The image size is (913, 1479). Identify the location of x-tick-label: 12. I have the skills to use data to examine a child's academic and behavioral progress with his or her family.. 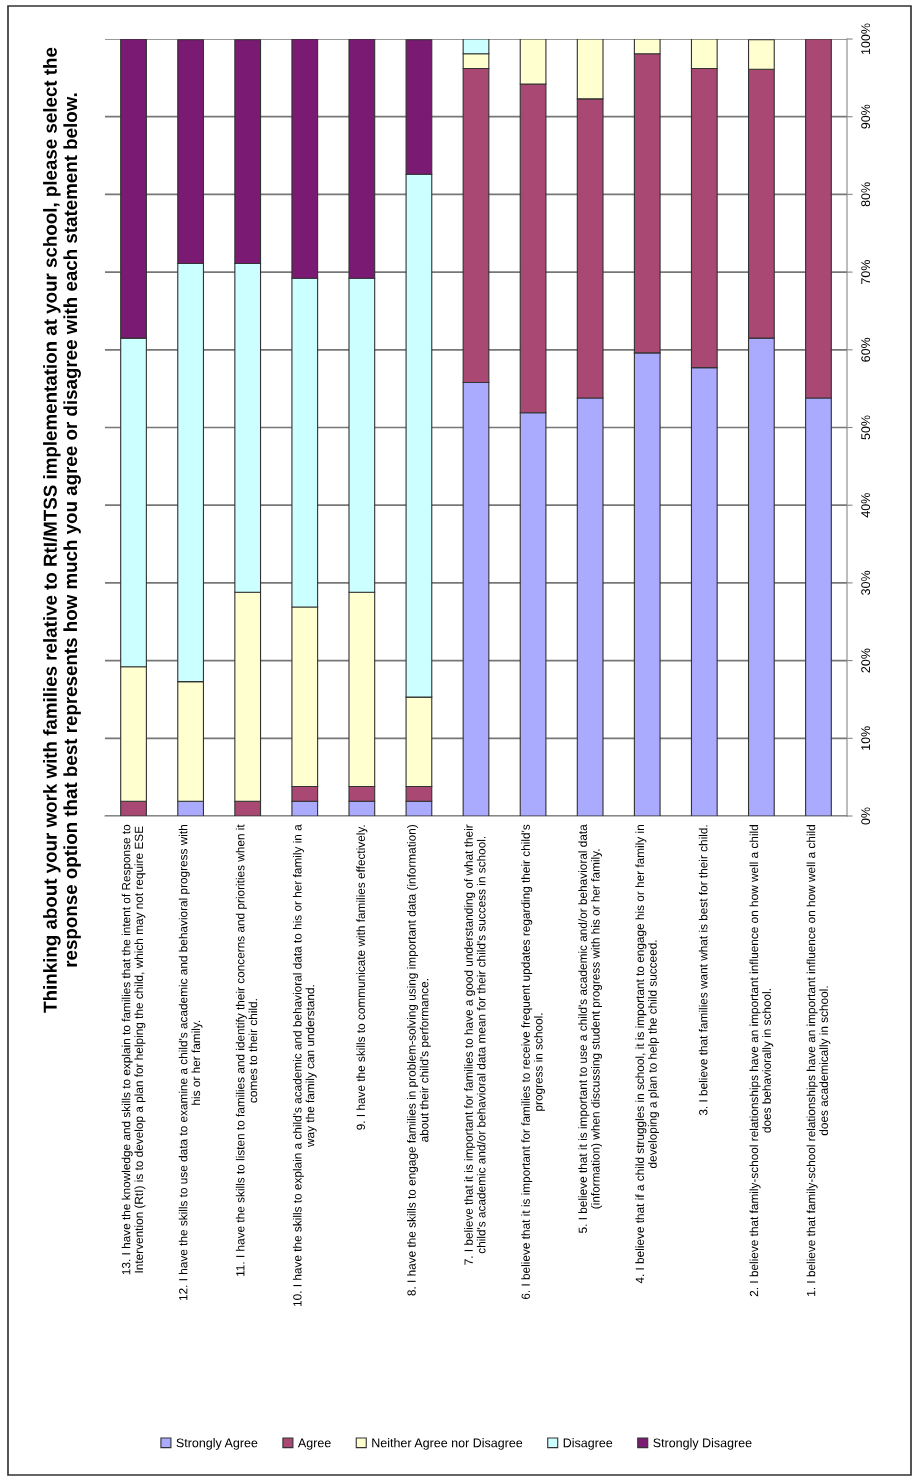
(190, 1063).